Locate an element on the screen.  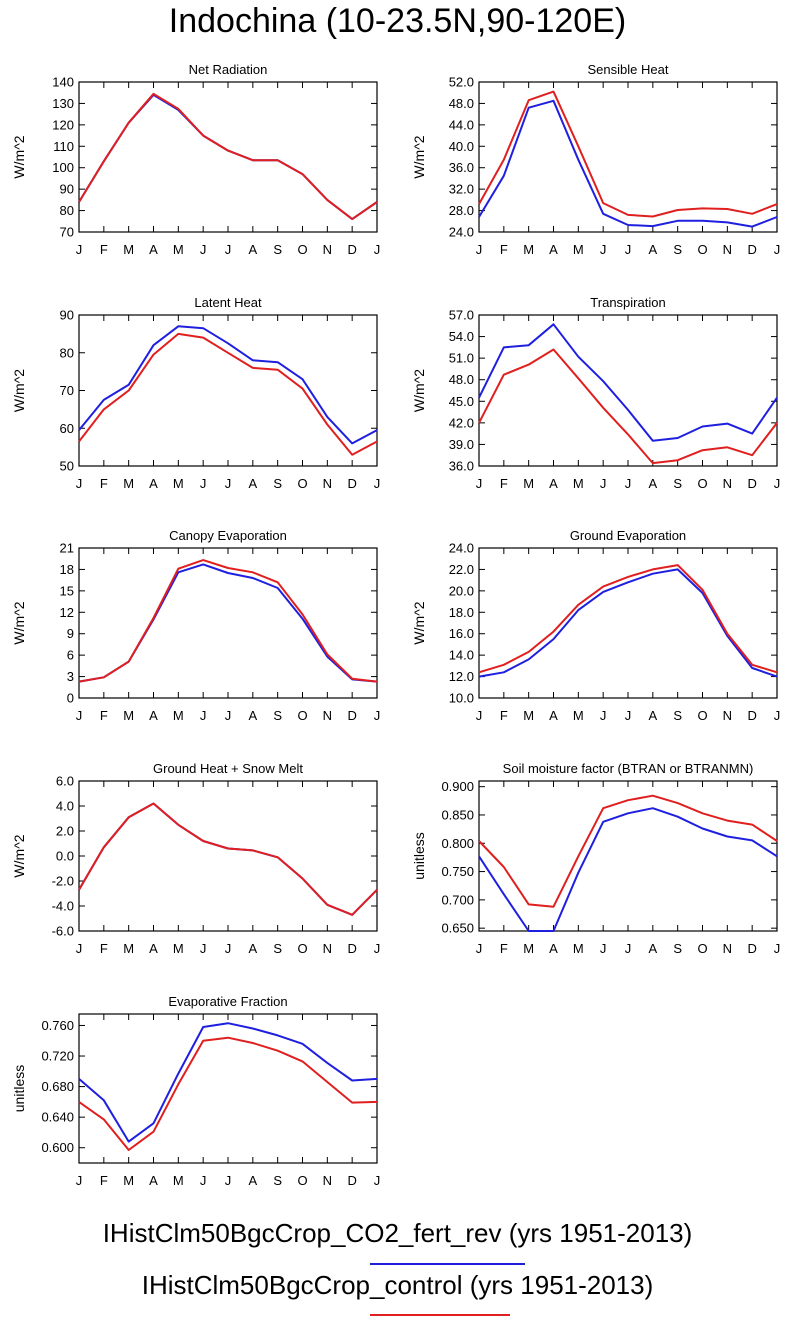
y-tick-label: 0.640 is located at coordinates (57, 1117).